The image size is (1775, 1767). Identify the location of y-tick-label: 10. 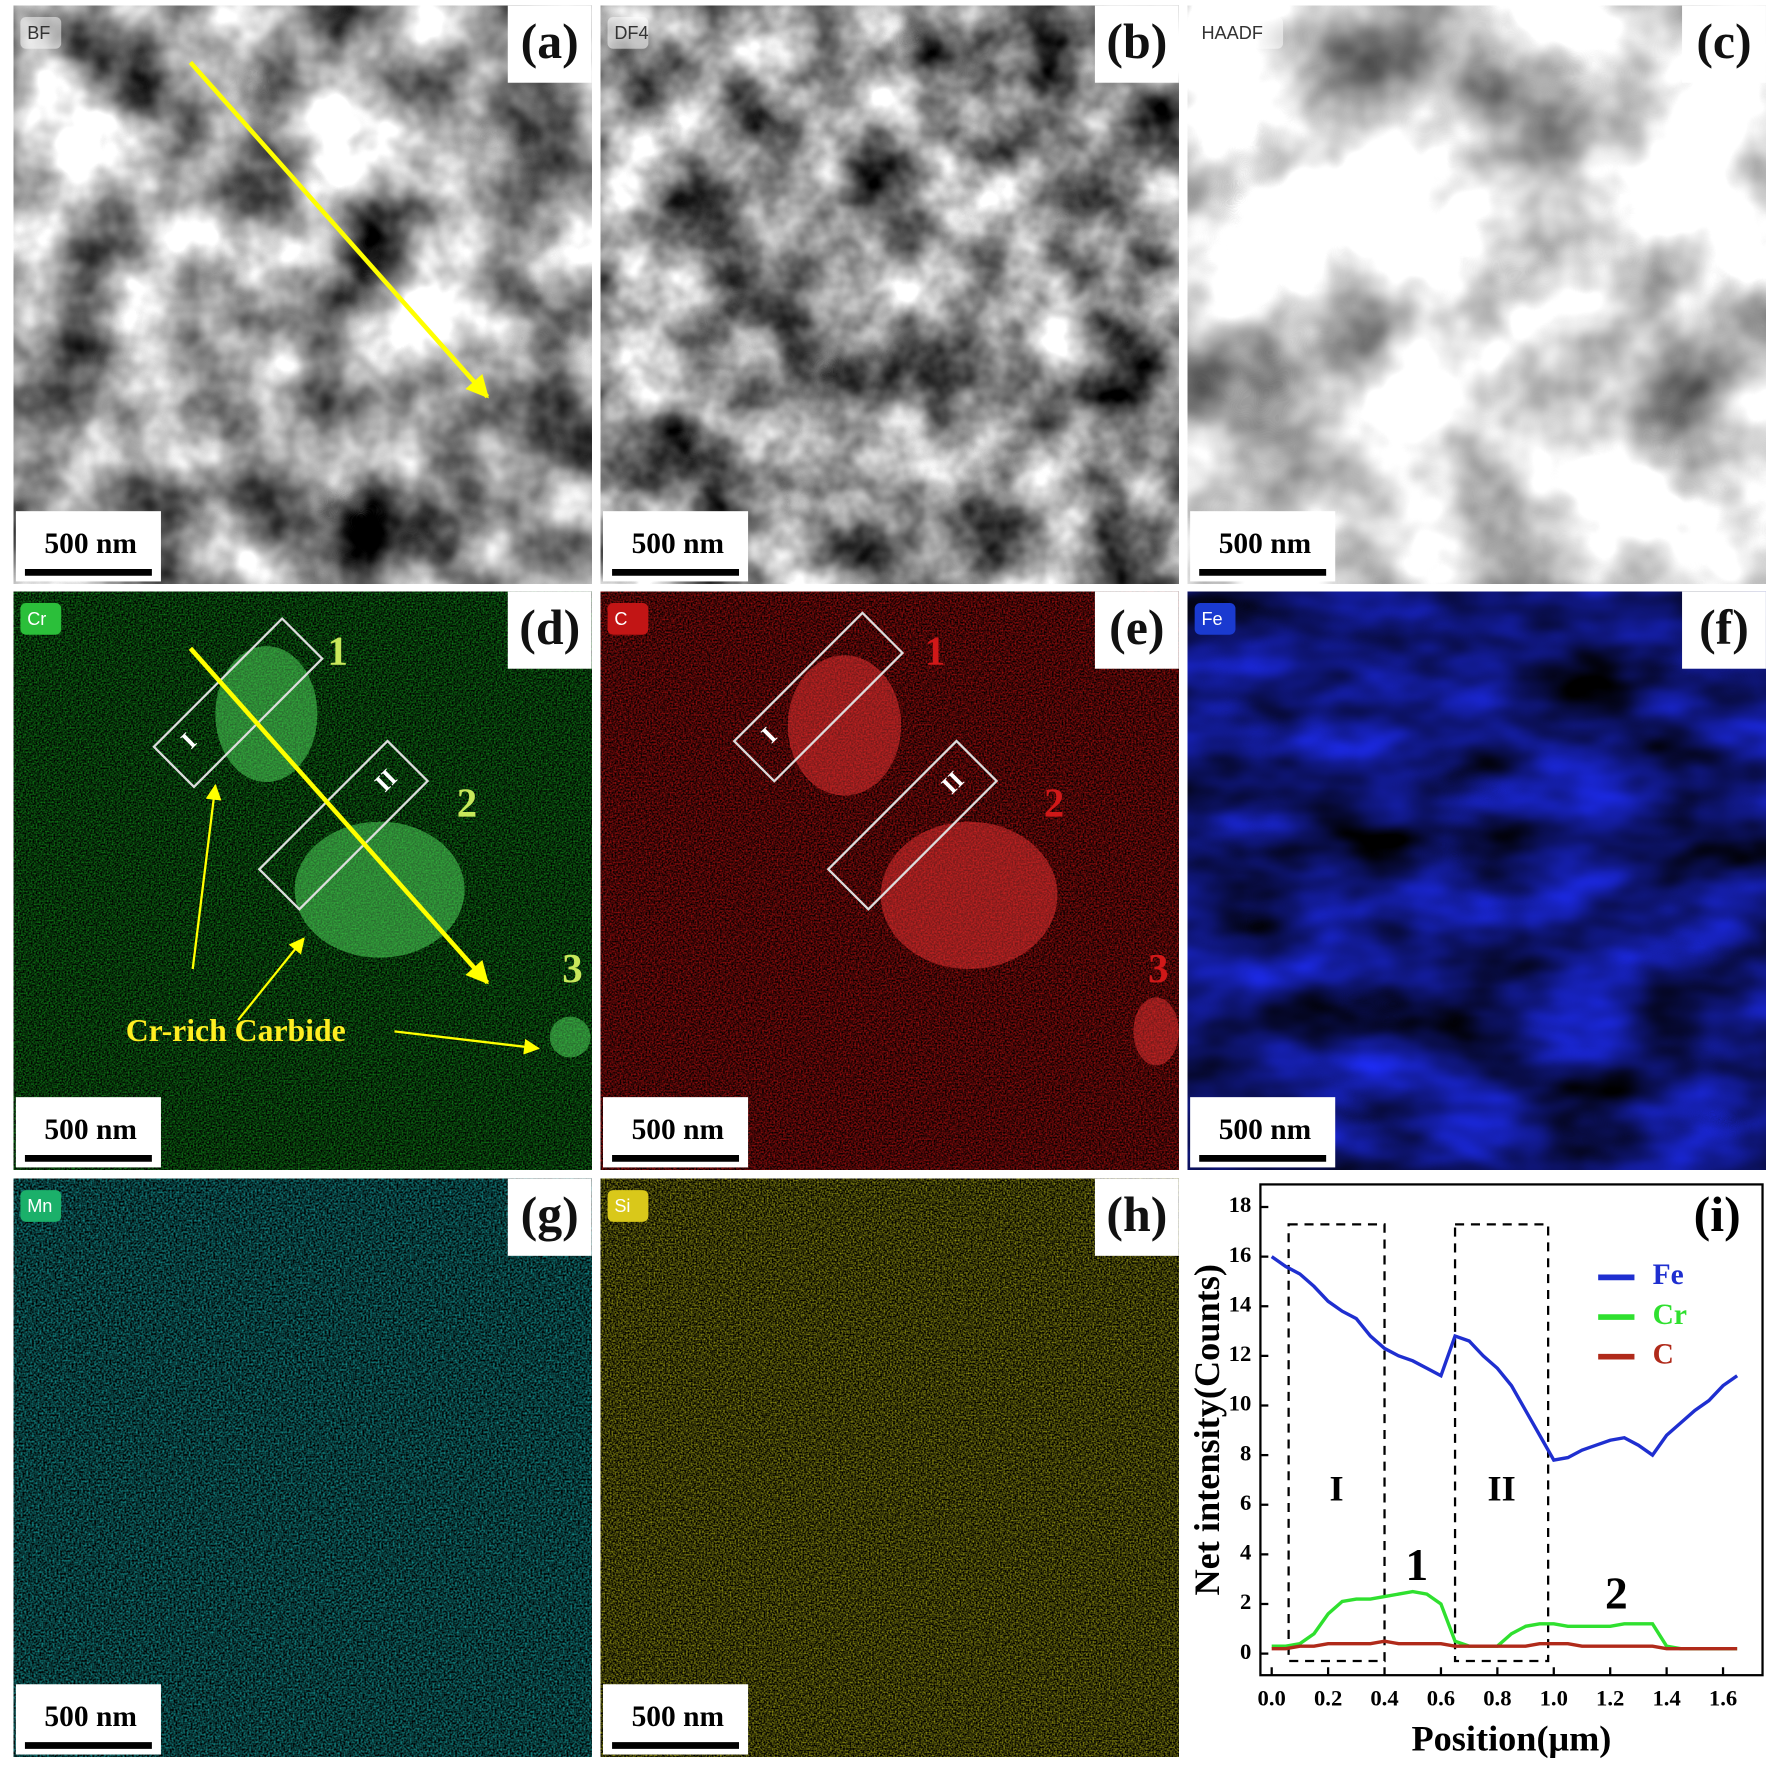
(1240, 1403).